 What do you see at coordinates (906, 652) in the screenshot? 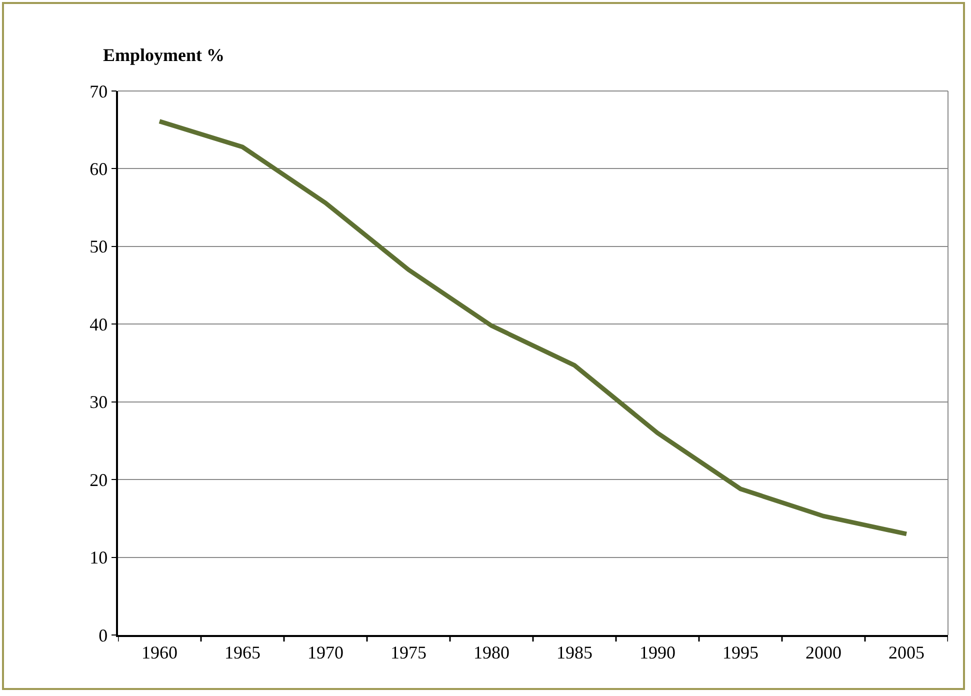
I see `x-tick-label: 2005` at bounding box center [906, 652].